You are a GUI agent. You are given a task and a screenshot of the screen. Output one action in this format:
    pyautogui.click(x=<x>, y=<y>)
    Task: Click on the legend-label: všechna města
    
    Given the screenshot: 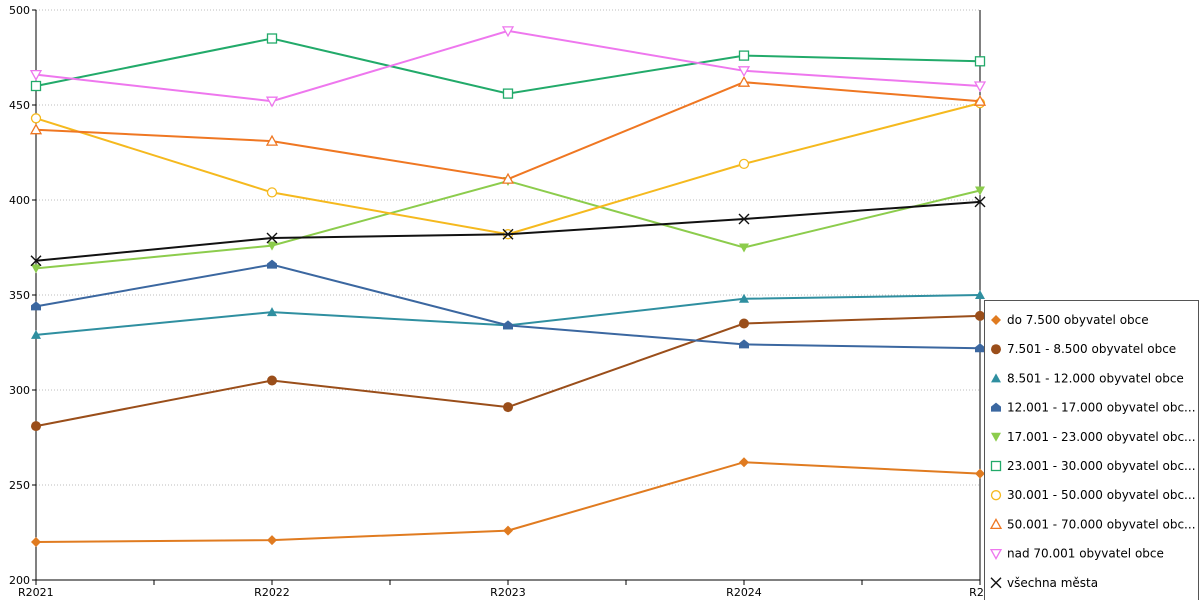 What is the action you would take?
    pyautogui.click(x=1052, y=583)
    